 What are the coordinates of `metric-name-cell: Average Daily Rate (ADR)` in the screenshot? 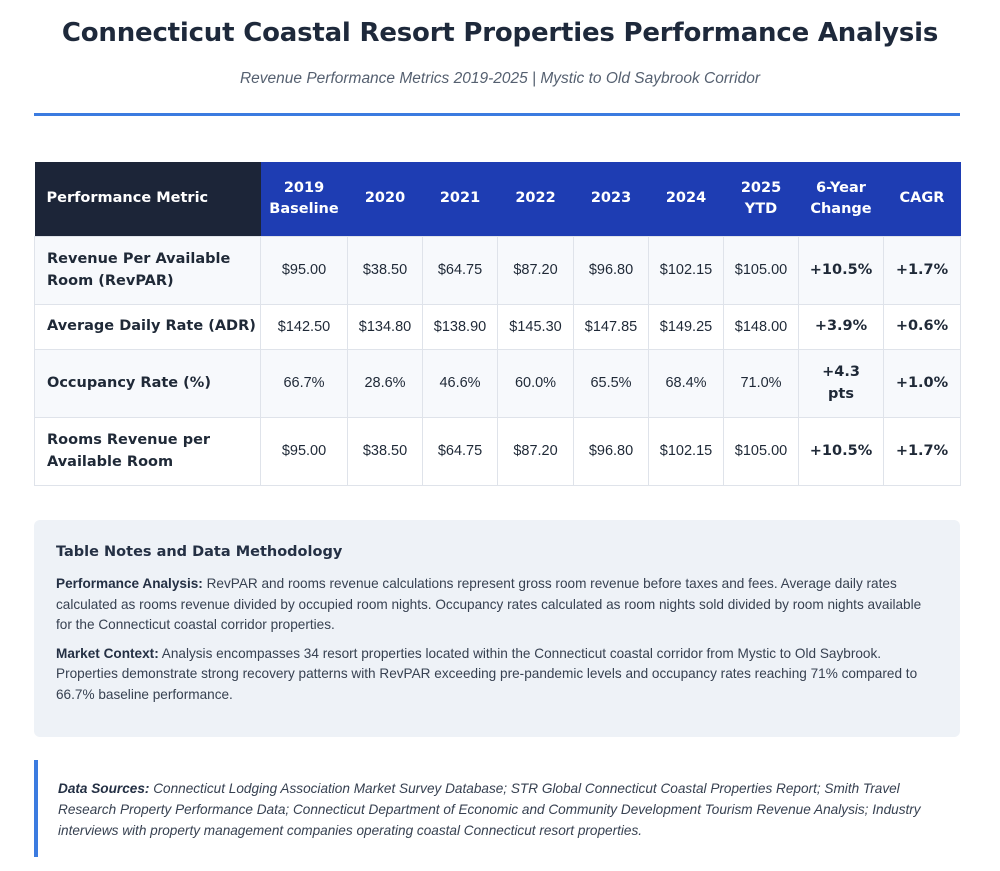 It's located at (147, 326).